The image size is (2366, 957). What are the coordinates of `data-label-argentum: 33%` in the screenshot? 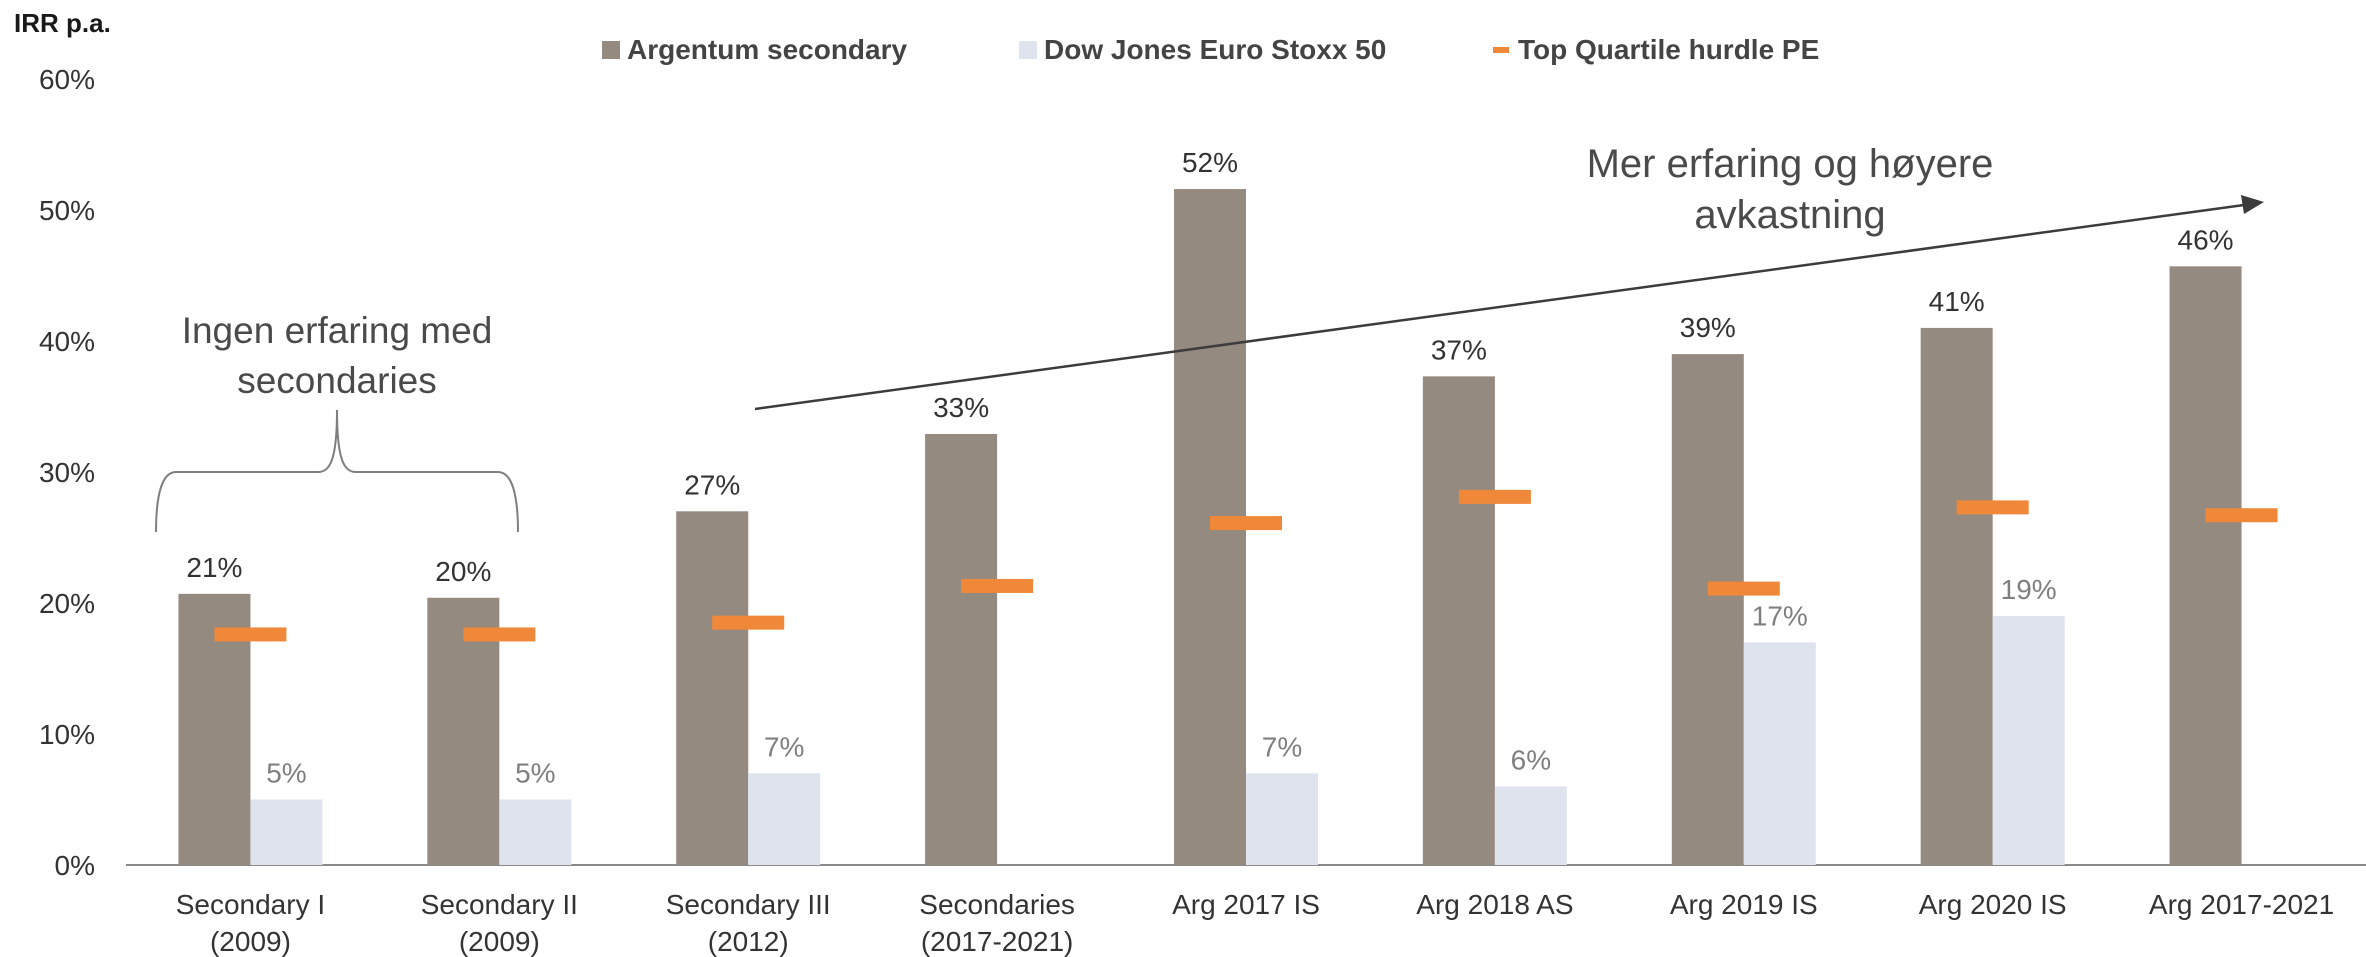 It's located at (961, 407).